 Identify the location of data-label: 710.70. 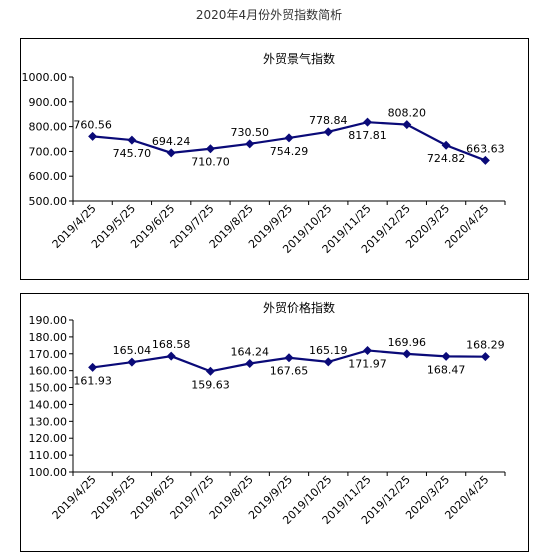
(210, 162).